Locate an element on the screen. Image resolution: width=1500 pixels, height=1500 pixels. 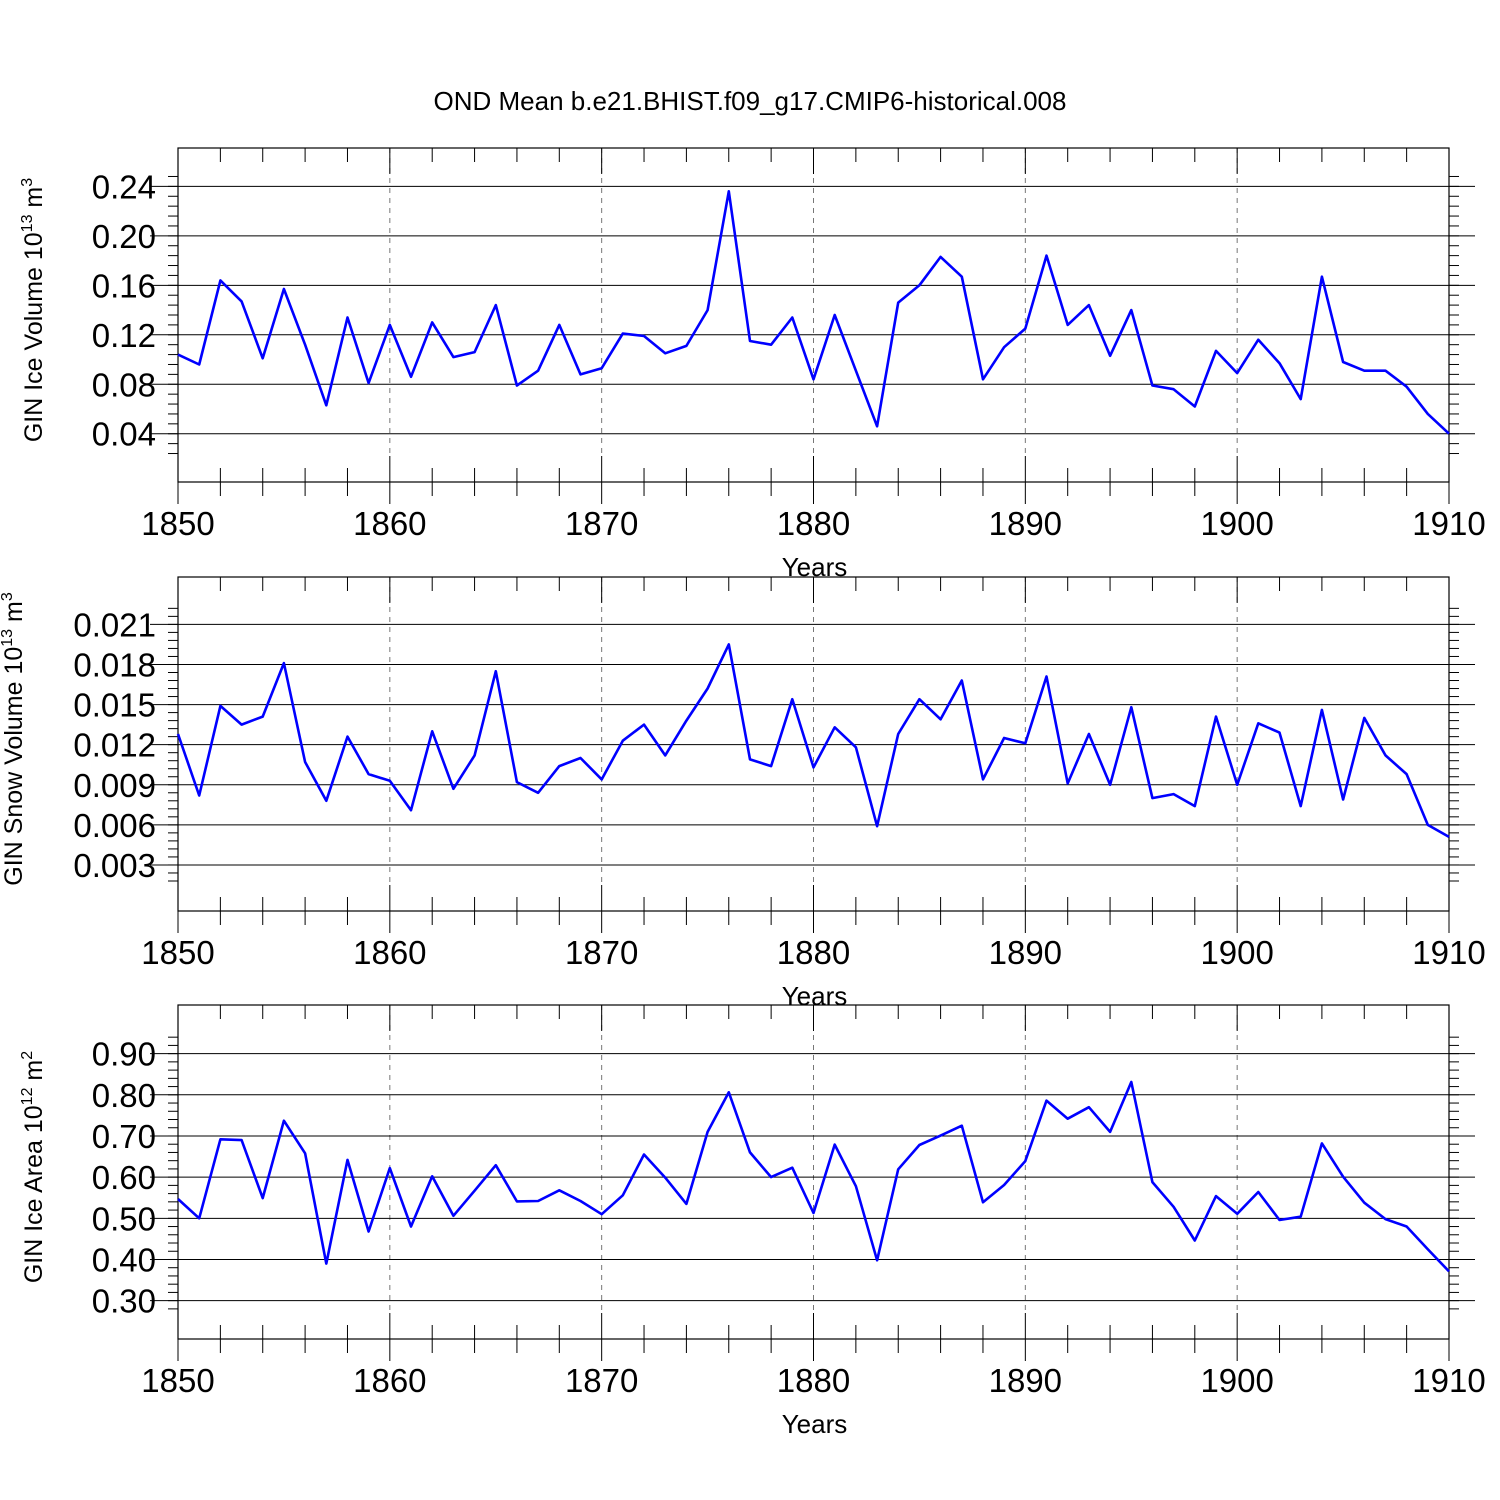
y-axis-label: GIN Ice Volume 1013 m3 is located at coordinates (33, 310).